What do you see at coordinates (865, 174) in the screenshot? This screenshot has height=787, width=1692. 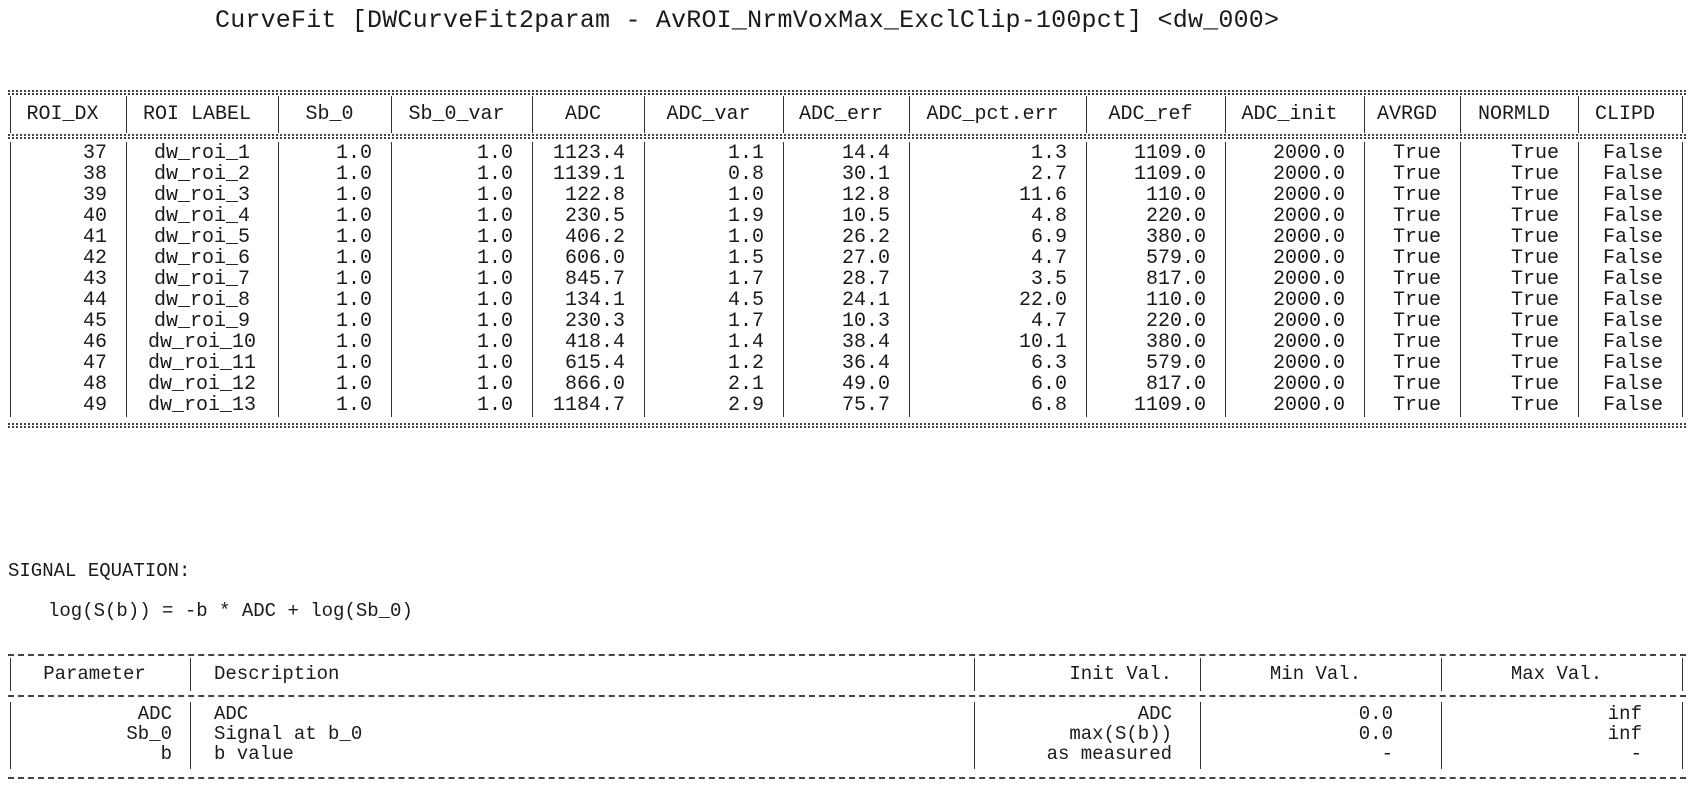 I see `table-cell: 30.1` at bounding box center [865, 174].